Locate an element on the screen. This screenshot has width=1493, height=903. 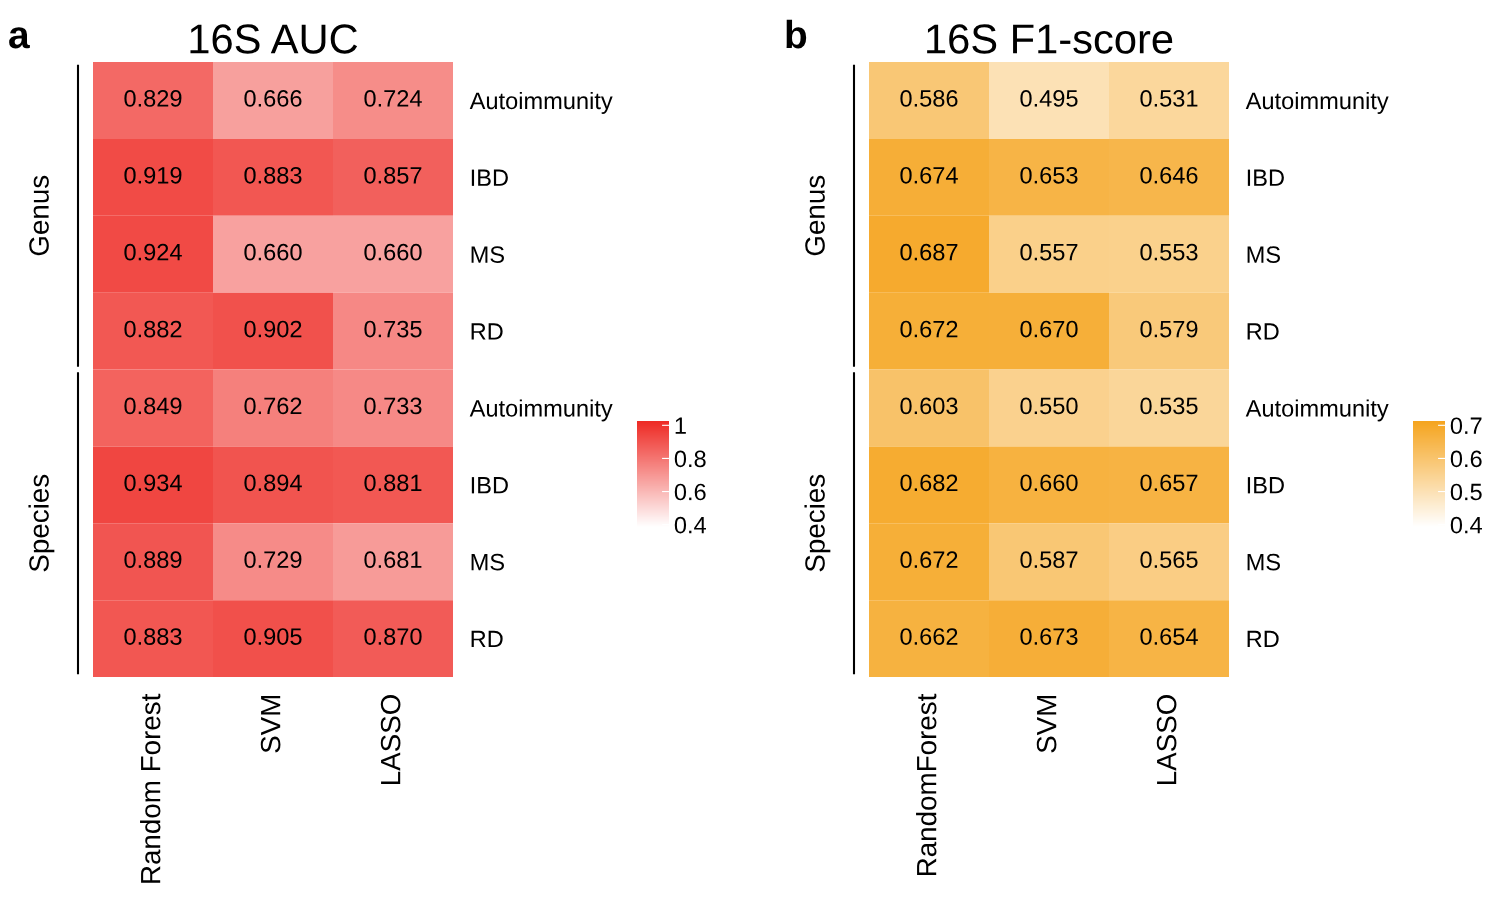
data-label: 0.654 is located at coordinates (1169, 636).